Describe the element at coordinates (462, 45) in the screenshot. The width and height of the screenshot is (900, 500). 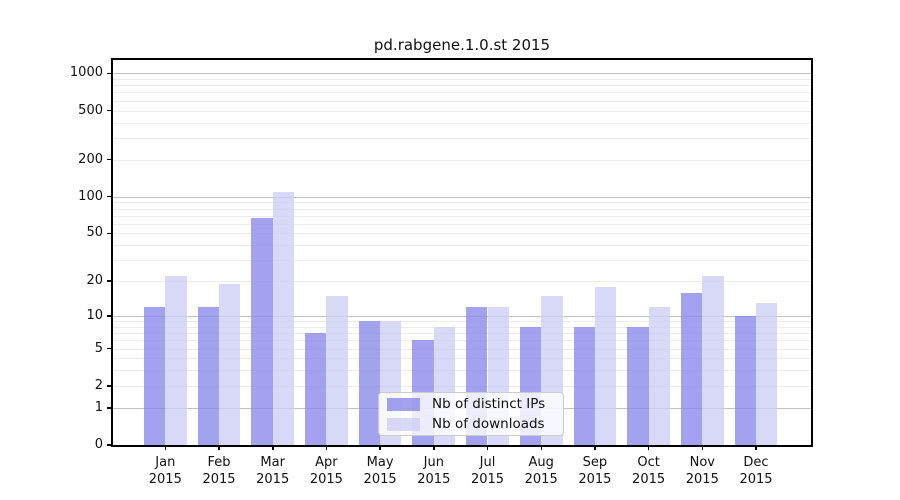
I see `chart-title: pd.rabgene.1.0.st 2015` at that location.